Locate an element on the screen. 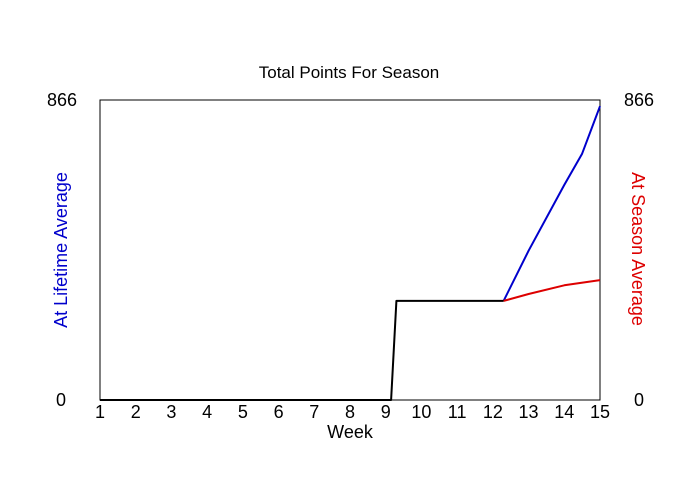 The image size is (700, 500). x-tick-label-7: 7 is located at coordinates (314, 412).